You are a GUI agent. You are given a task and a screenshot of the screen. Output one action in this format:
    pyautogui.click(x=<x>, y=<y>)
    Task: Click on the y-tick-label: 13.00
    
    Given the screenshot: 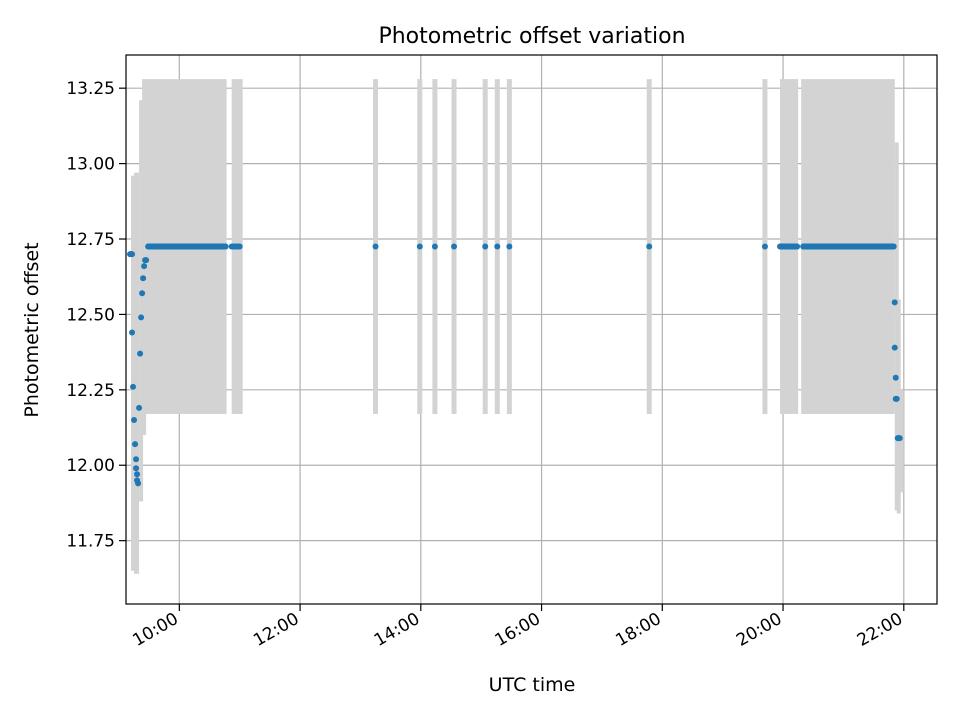 What is the action you would take?
    pyautogui.click(x=90, y=165)
    